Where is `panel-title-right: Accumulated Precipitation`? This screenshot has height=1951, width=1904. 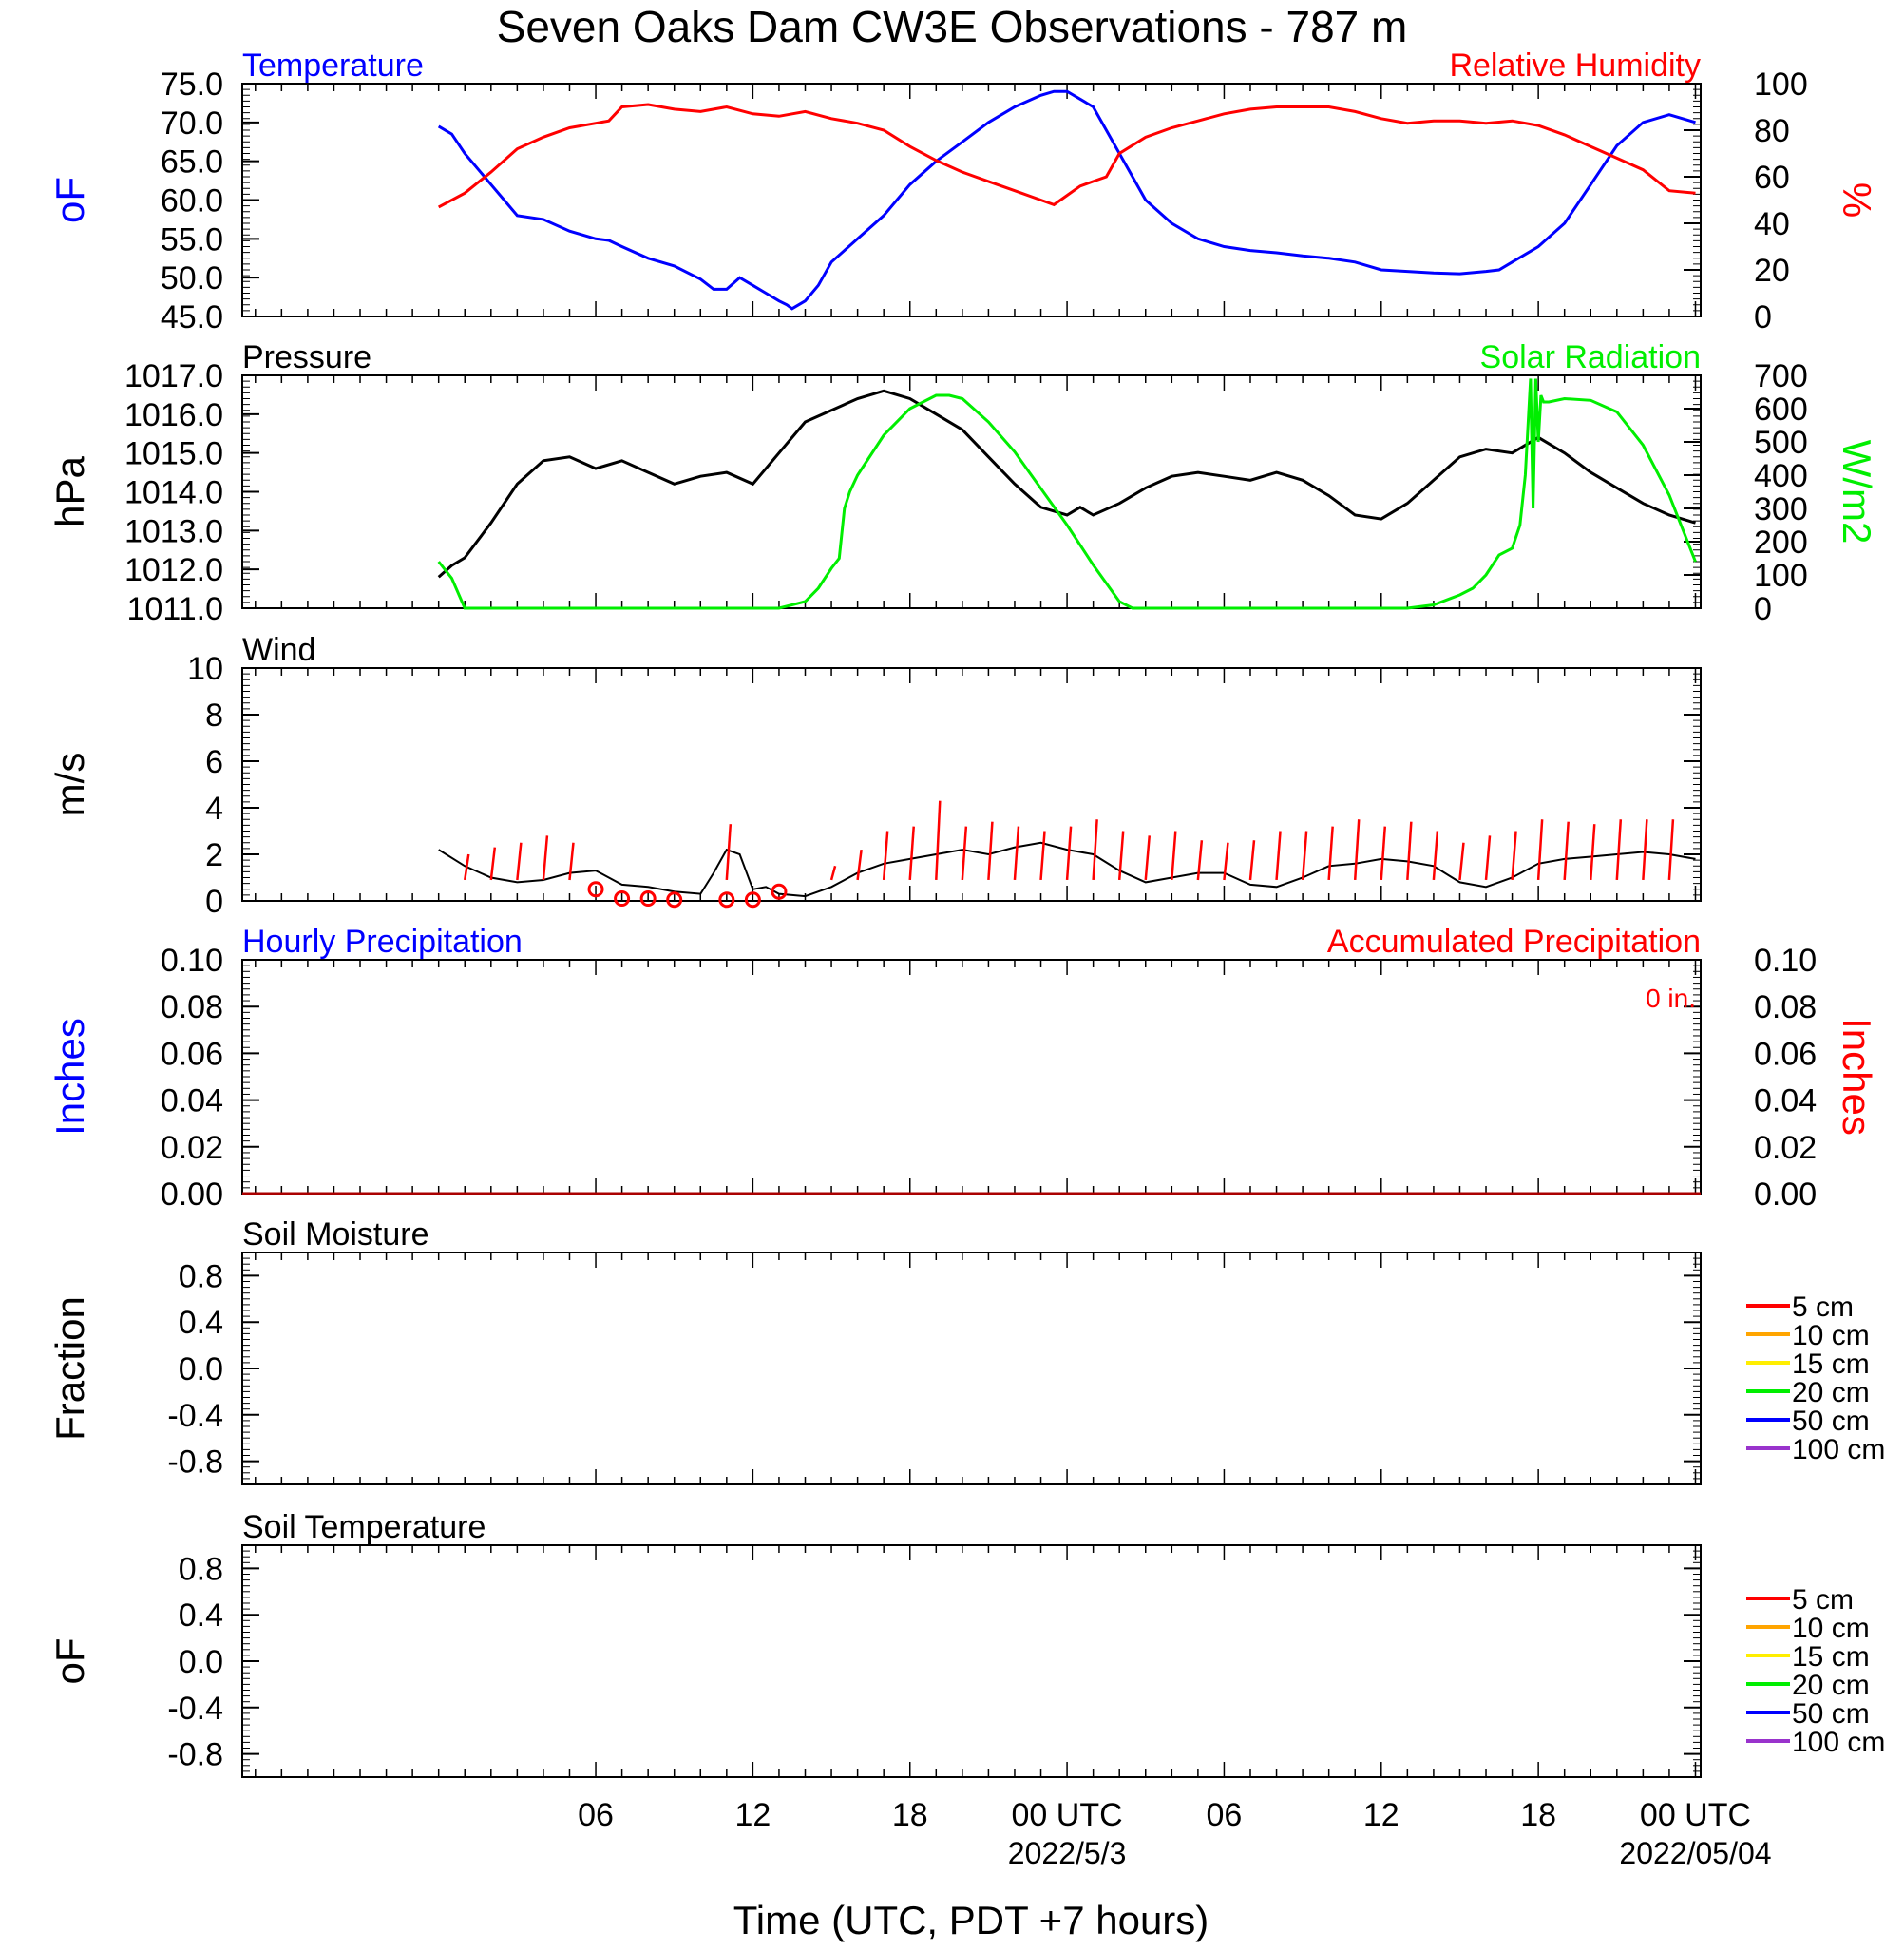
panel-title-right: Accumulated Precipitation is located at coordinates (1514, 942).